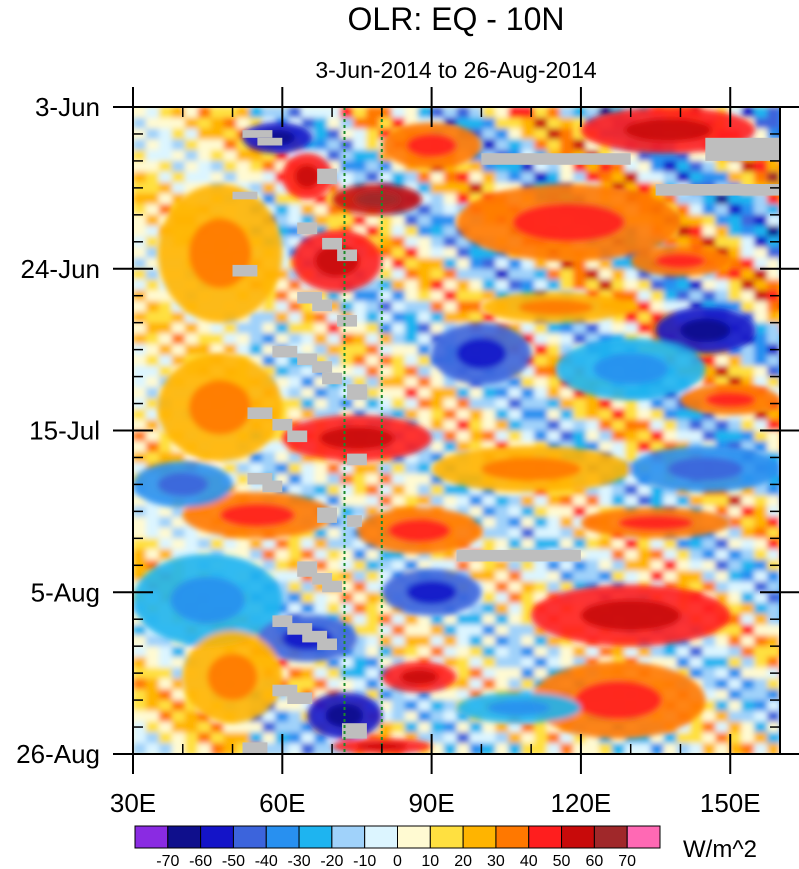 The height and width of the screenshot is (869, 799). What do you see at coordinates (182, 484) in the screenshot?
I see `olr-anomaly-core` at bounding box center [182, 484].